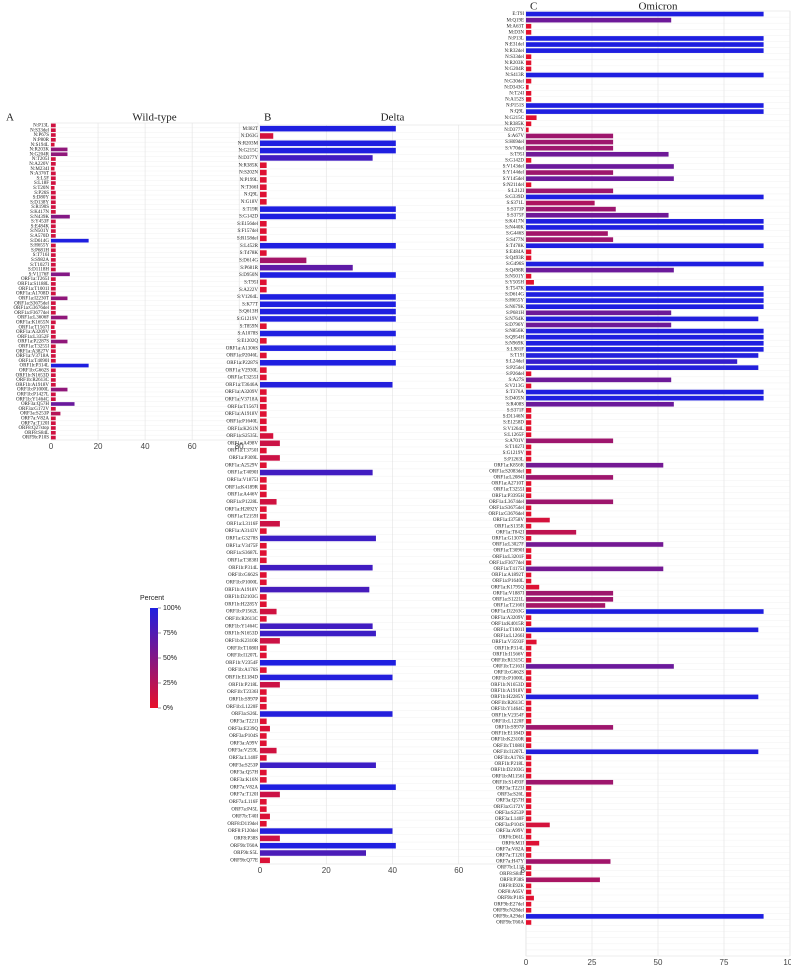 This screenshot has height=968, width=791. Describe the element at coordinates (514, 258) in the screenshot. I see `category-label: S:Q493R` at that location.